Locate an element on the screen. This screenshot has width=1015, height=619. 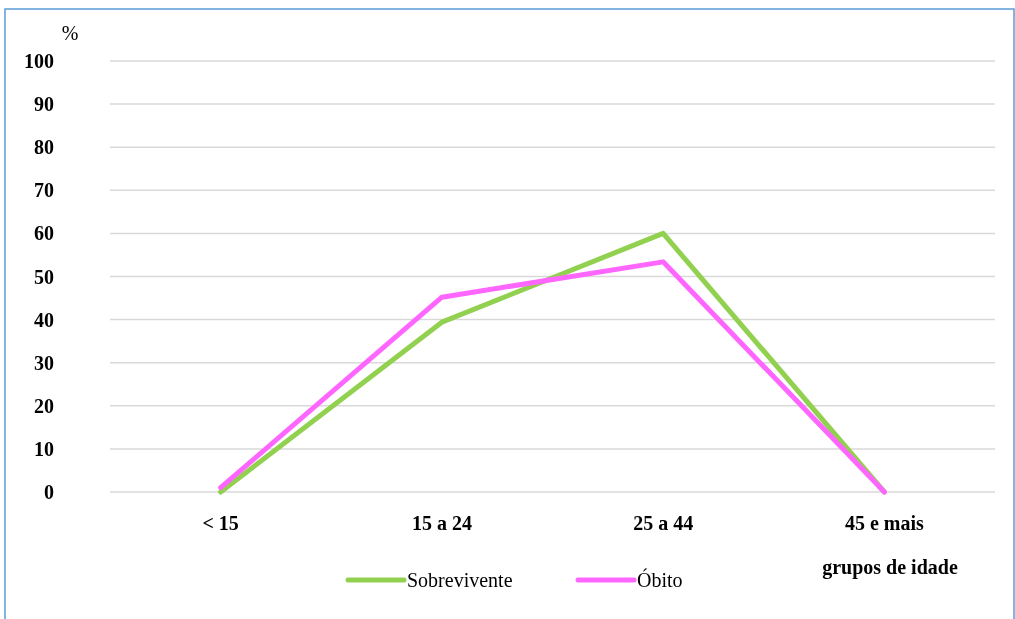
y-tick-label: 60 is located at coordinates (44, 233).